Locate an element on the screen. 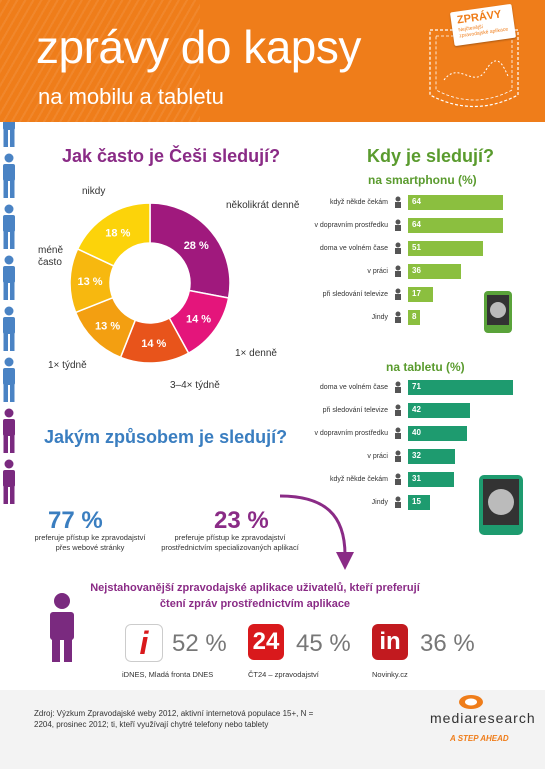 This screenshot has width=545, height=769. donut-value-label: 13 % is located at coordinates (107, 326).